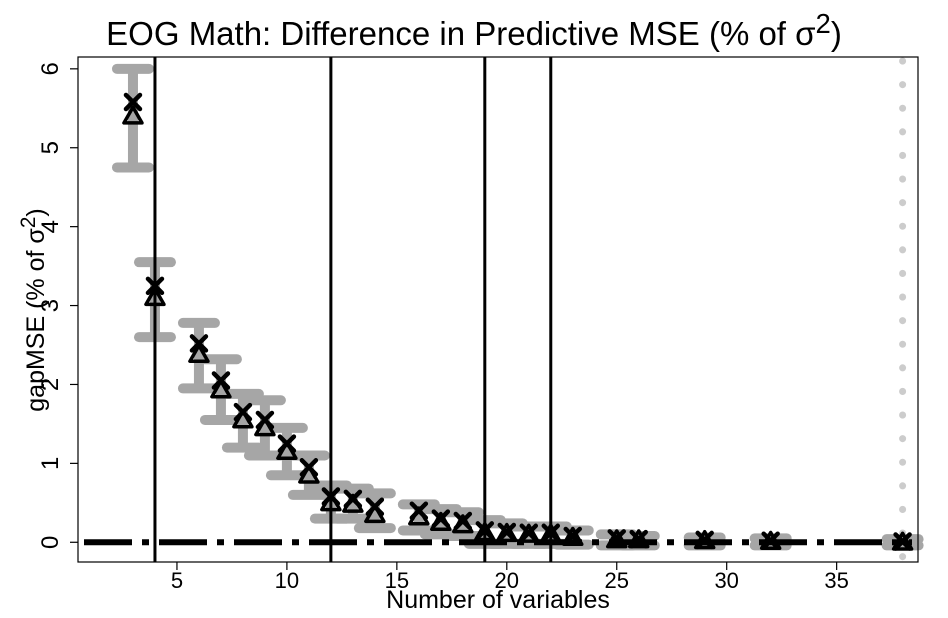  What do you see at coordinates (50, 384) in the screenshot?
I see `y-tick-label: 2` at bounding box center [50, 384].